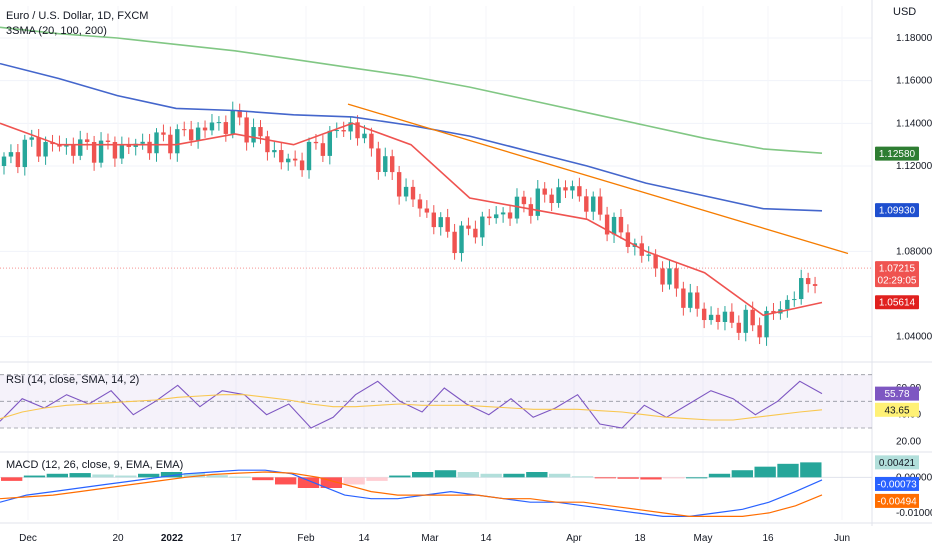 This screenshot has width=932, height=550. What do you see at coordinates (172, 538) in the screenshot?
I see `x-tick-label: 2022` at bounding box center [172, 538].